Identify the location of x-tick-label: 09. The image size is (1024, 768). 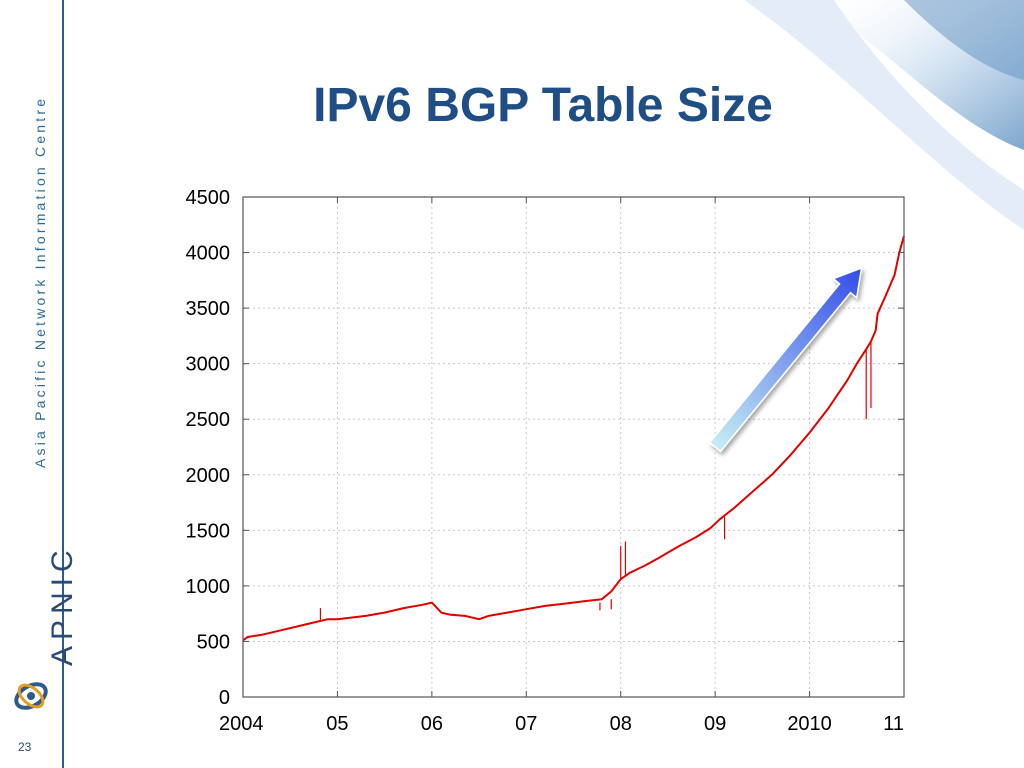
(715, 724).